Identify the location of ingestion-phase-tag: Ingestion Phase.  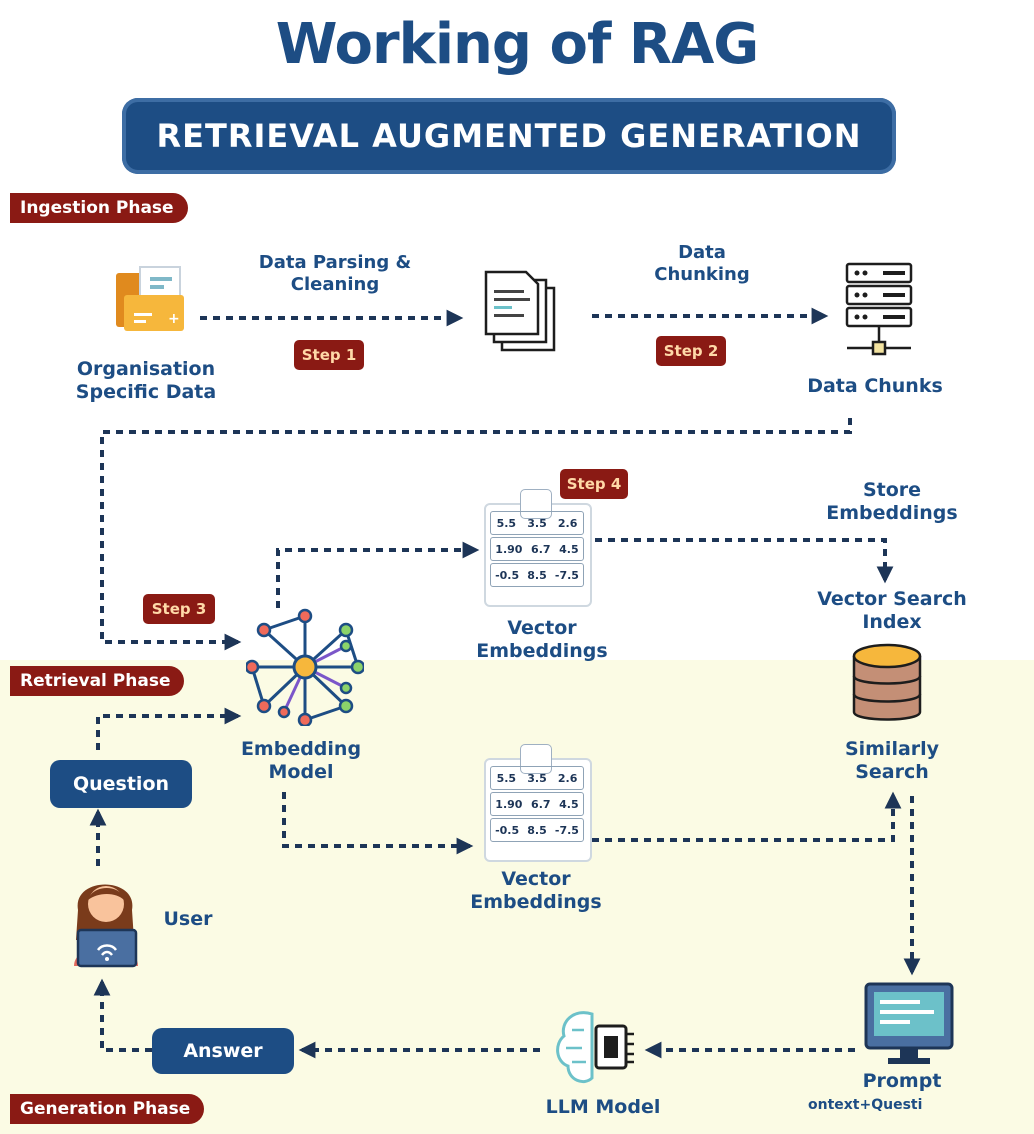
(99, 208).